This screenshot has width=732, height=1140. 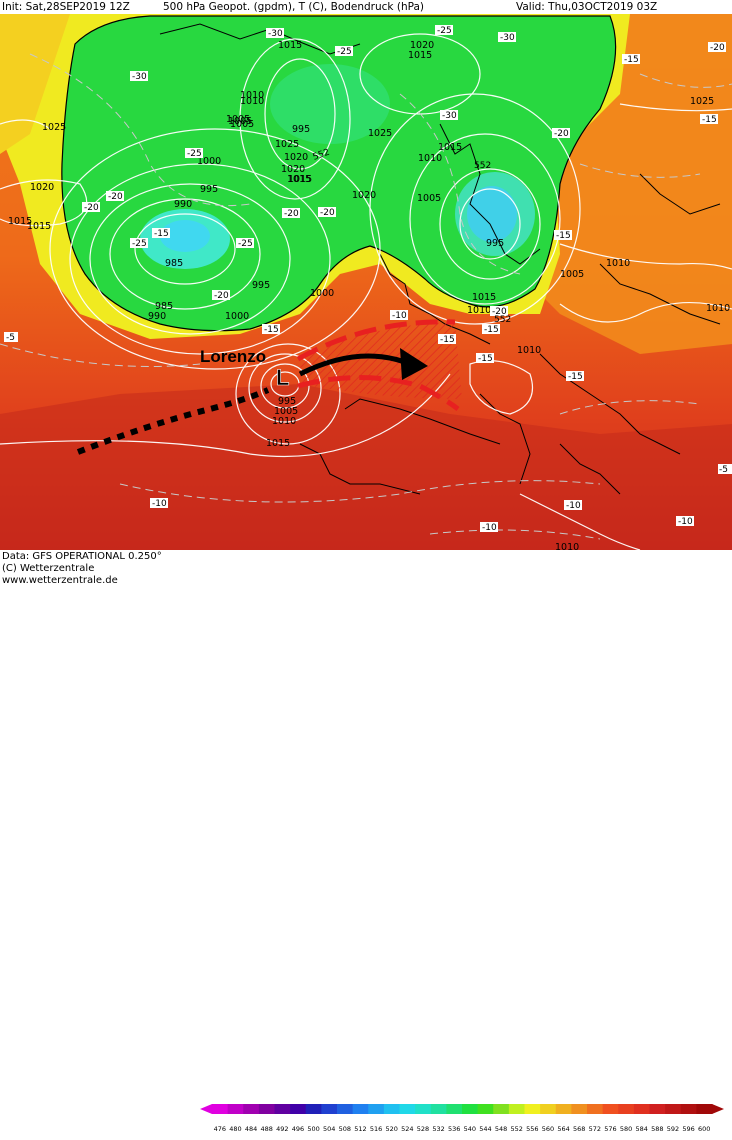 What do you see at coordinates (454, 1129) in the screenshot?
I see `colorbar-tick-label: 536` at bounding box center [454, 1129].